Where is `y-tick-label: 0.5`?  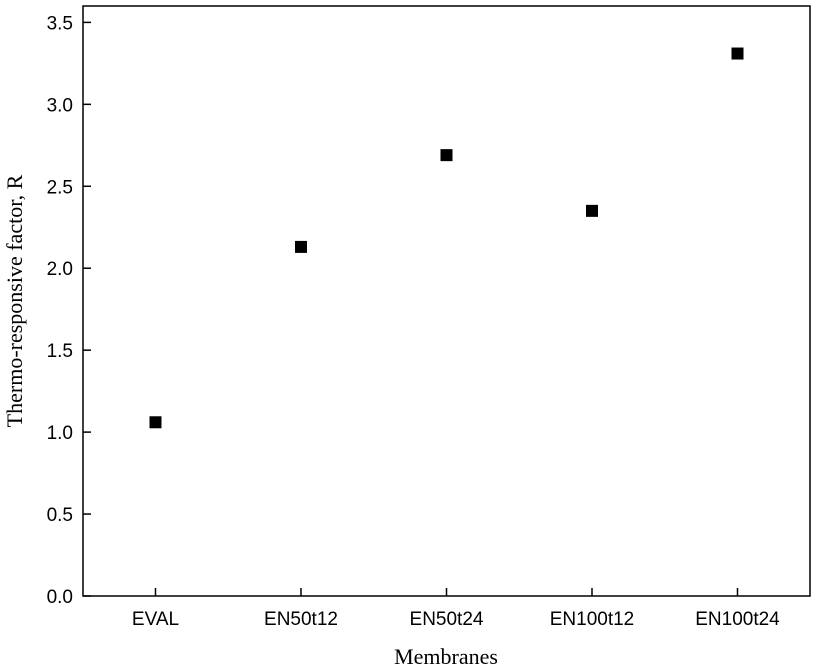 y-tick-label: 0.5 is located at coordinates (60, 515).